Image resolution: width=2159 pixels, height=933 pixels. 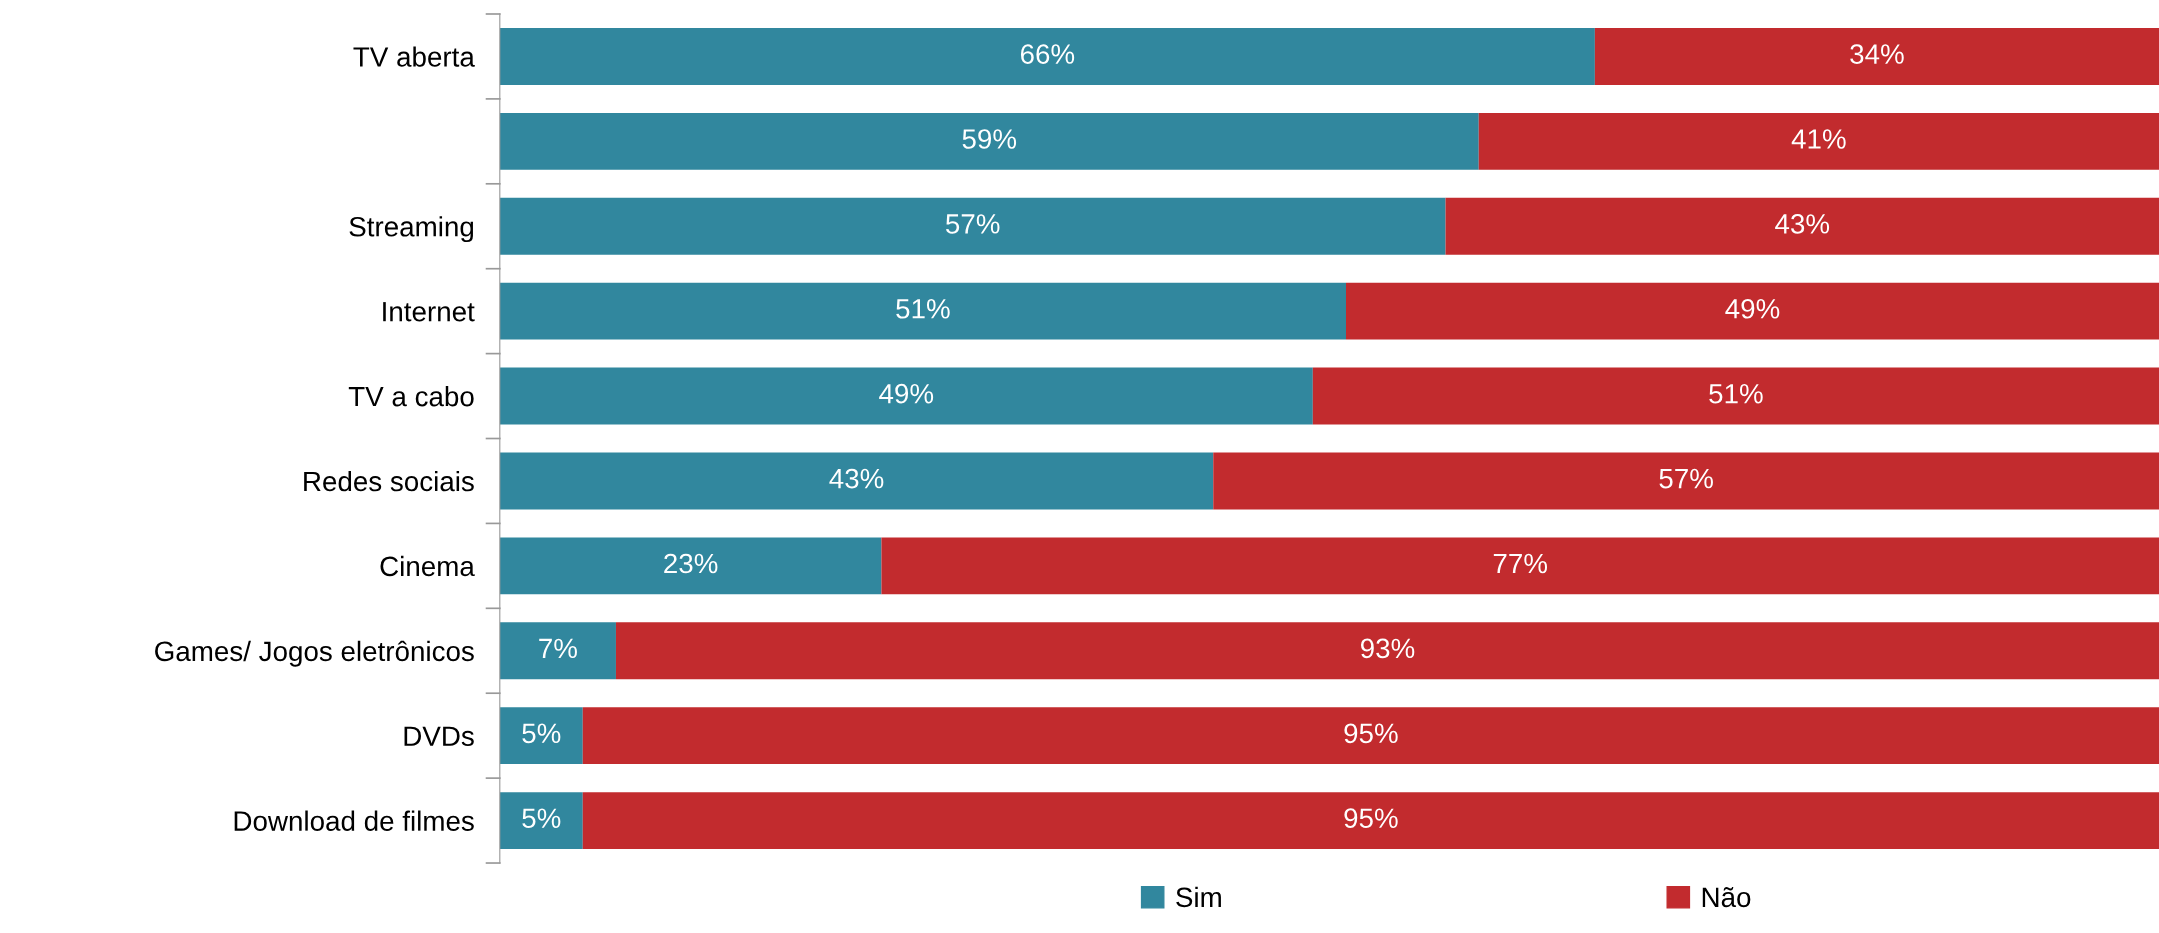 I want to click on data-label: 41%, so click(x=1818, y=139).